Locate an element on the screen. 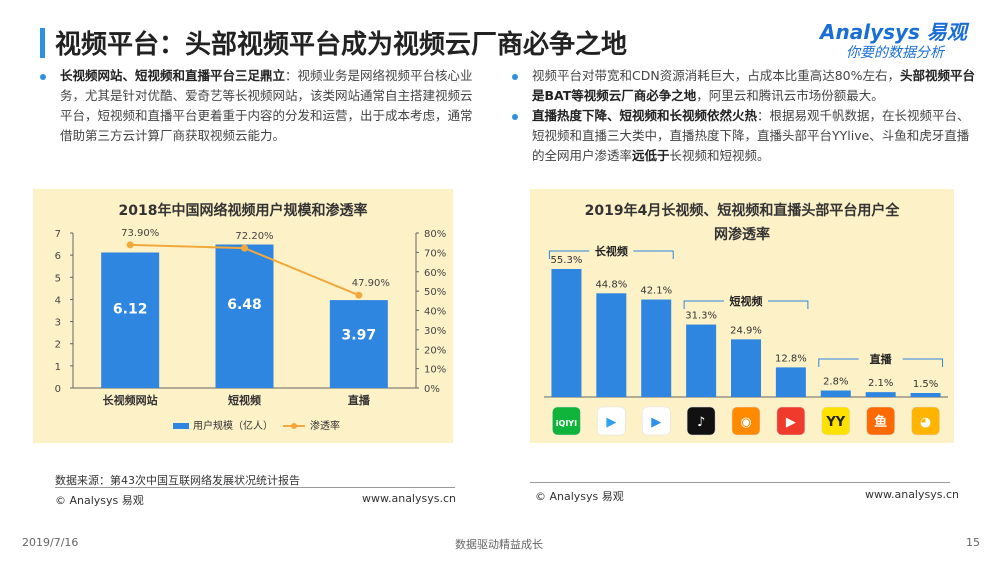  chart1-left-tick-label: 7 is located at coordinates (58, 234).